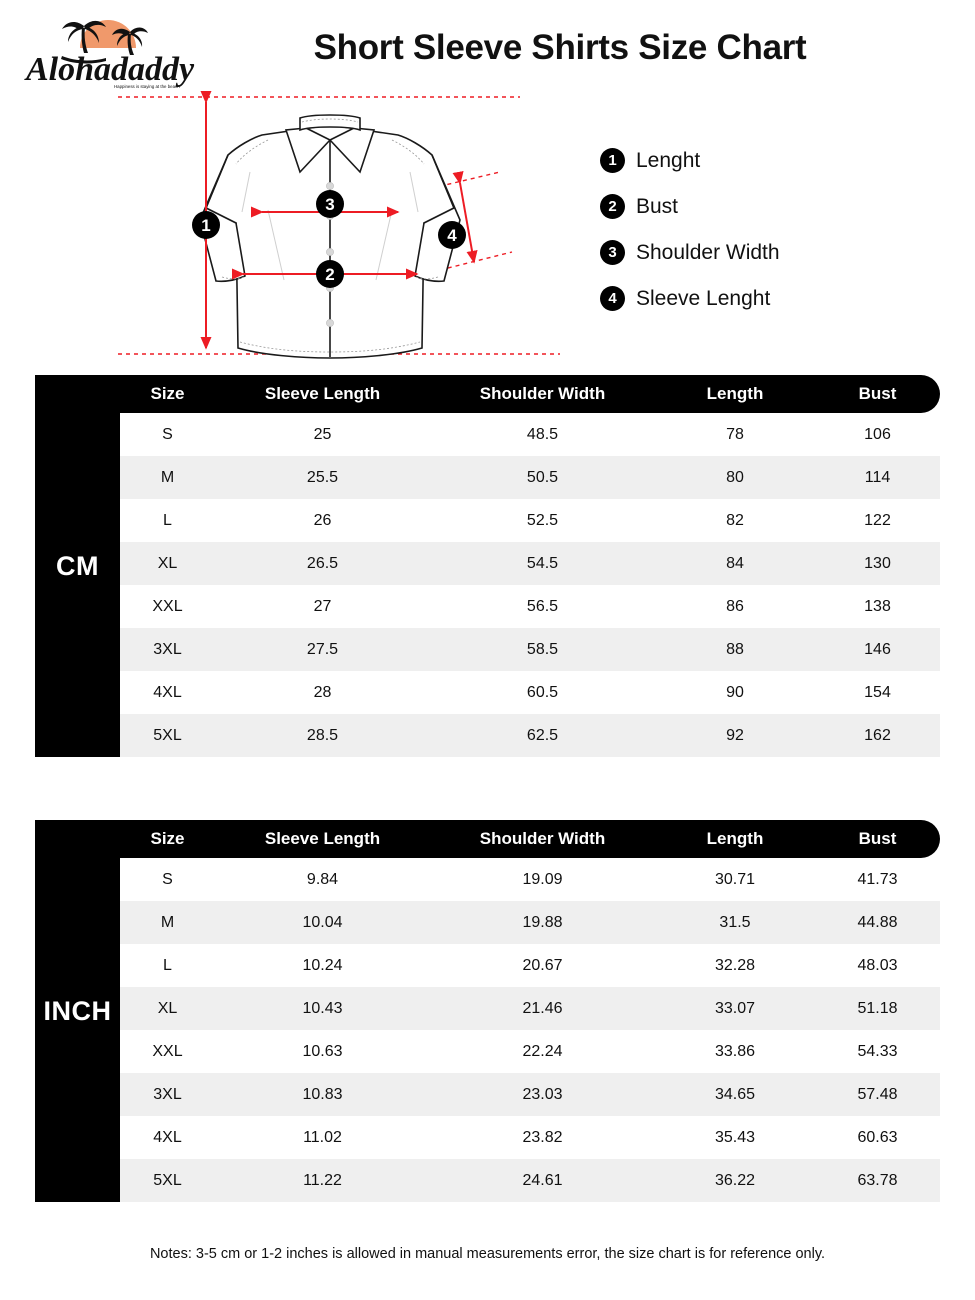 Image resolution: width=975 pixels, height=1300 pixels. What do you see at coordinates (735, 563) in the screenshot?
I see `cell-length: 84` at bounding box center [735, 563].